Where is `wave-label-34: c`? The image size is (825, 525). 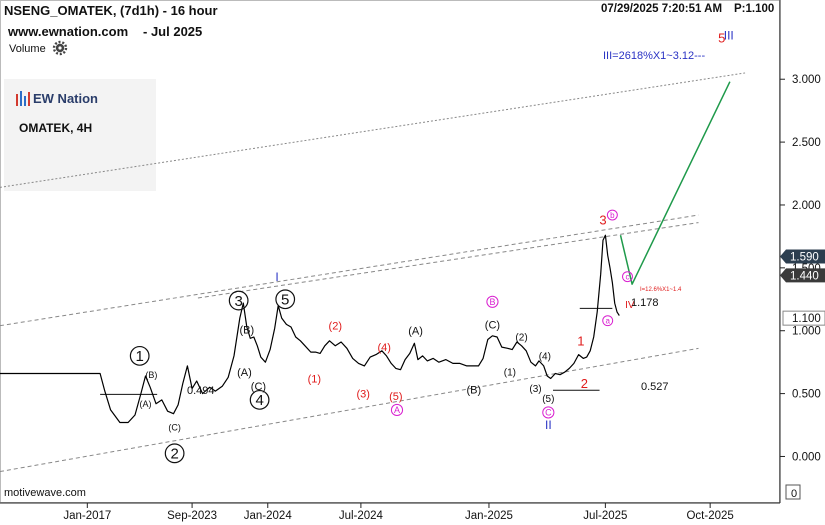
wave-label-34: c is located at coordinates (627, 276).